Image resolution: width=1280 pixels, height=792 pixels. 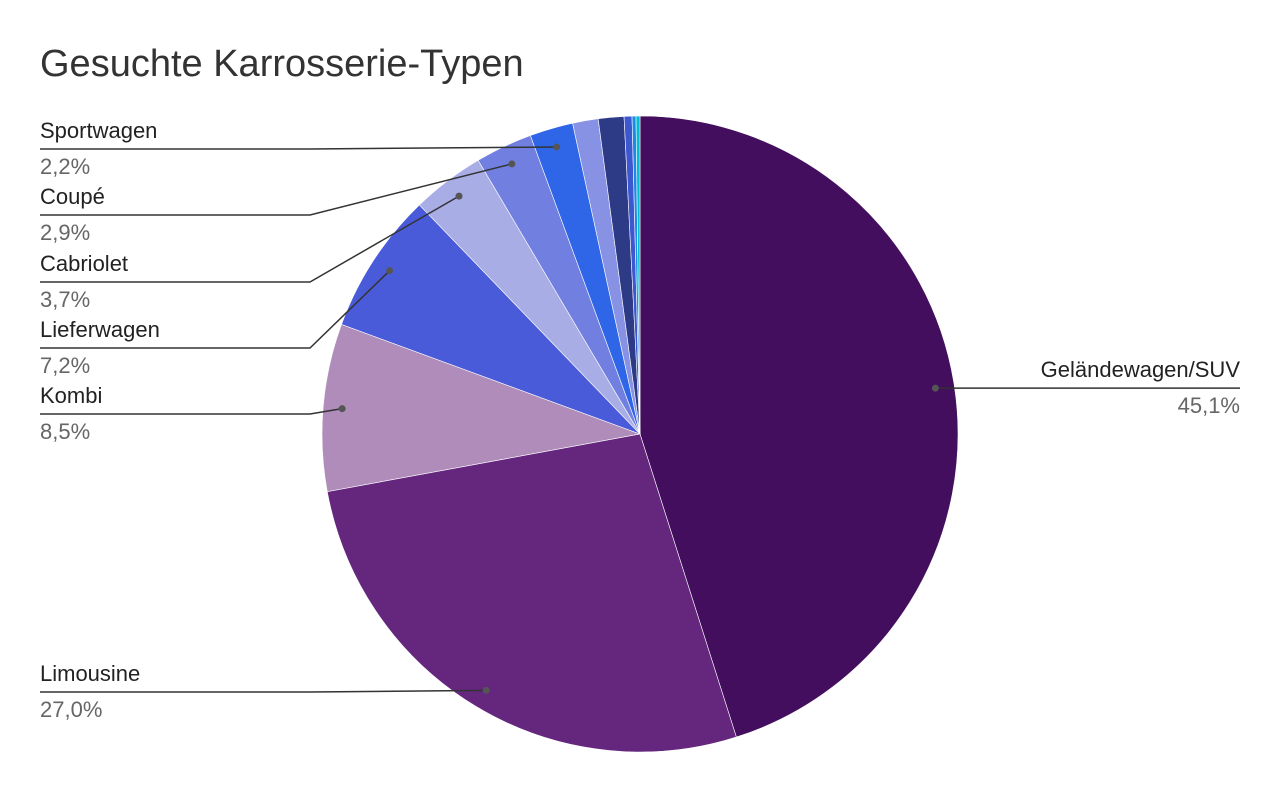 What do you see at coordinates (98, 130) in the screenshot?
I see `slice-label: Sportwagen` at bounding box center [98, 130].